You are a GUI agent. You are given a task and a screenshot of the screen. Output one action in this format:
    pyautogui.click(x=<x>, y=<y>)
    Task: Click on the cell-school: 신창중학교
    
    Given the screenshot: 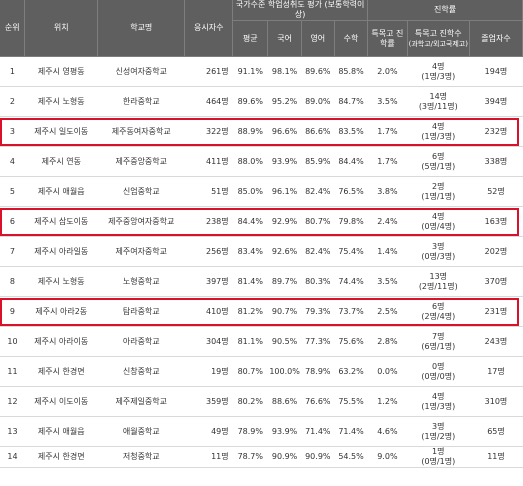 What is the action you would take?
    pyautogui.click(x=141, y=371)
    